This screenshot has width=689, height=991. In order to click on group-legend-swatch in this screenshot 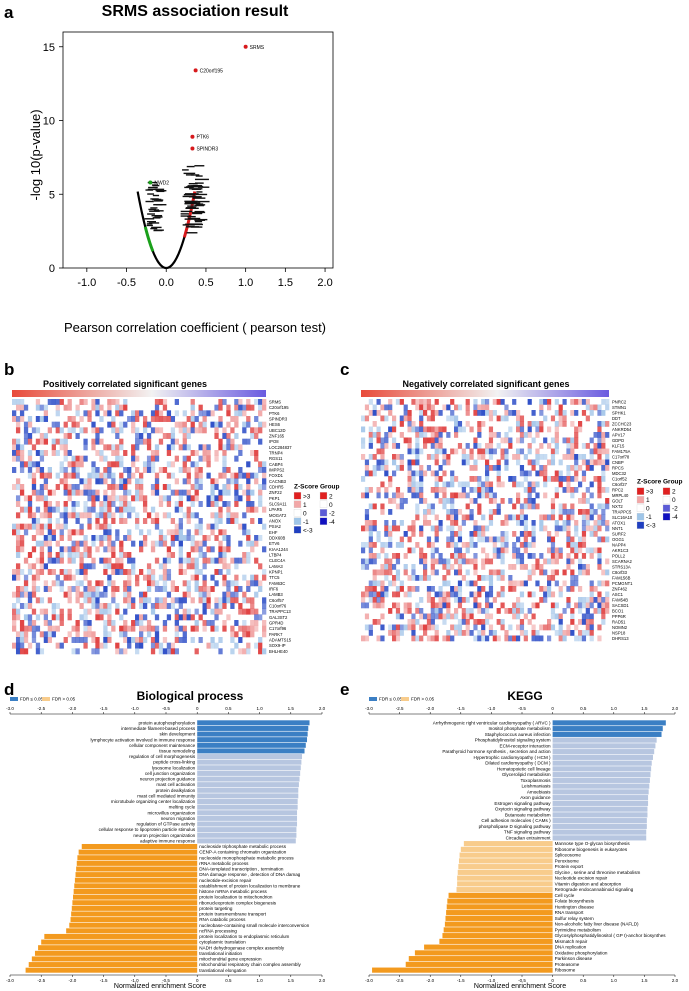, I will do `click(666, 491)`.